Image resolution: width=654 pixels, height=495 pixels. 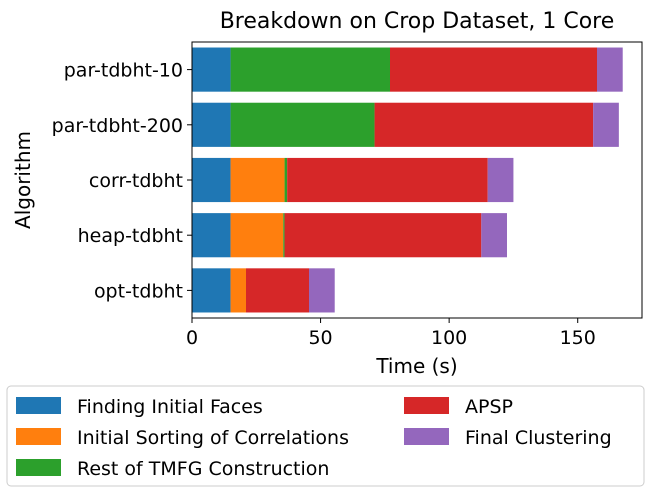 I want to click on y-tick-label: opt-tdbht, so click(x=138, y=291).